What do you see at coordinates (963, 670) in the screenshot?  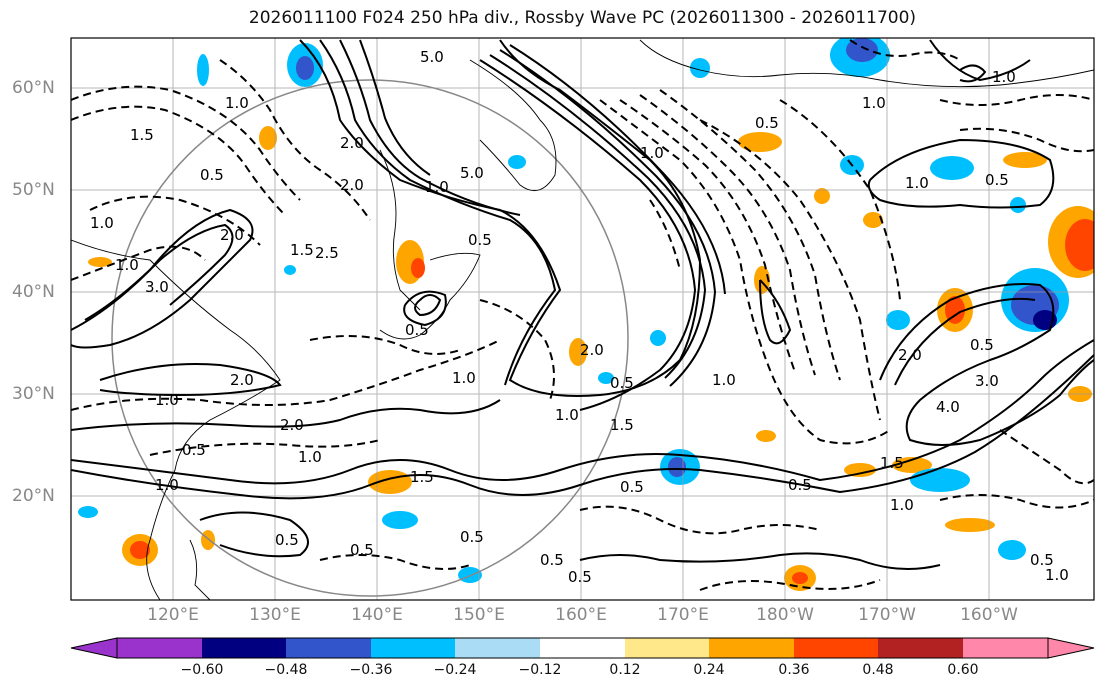 I see `colorbar-tick: 0.60` at bounding box center [963, 670].